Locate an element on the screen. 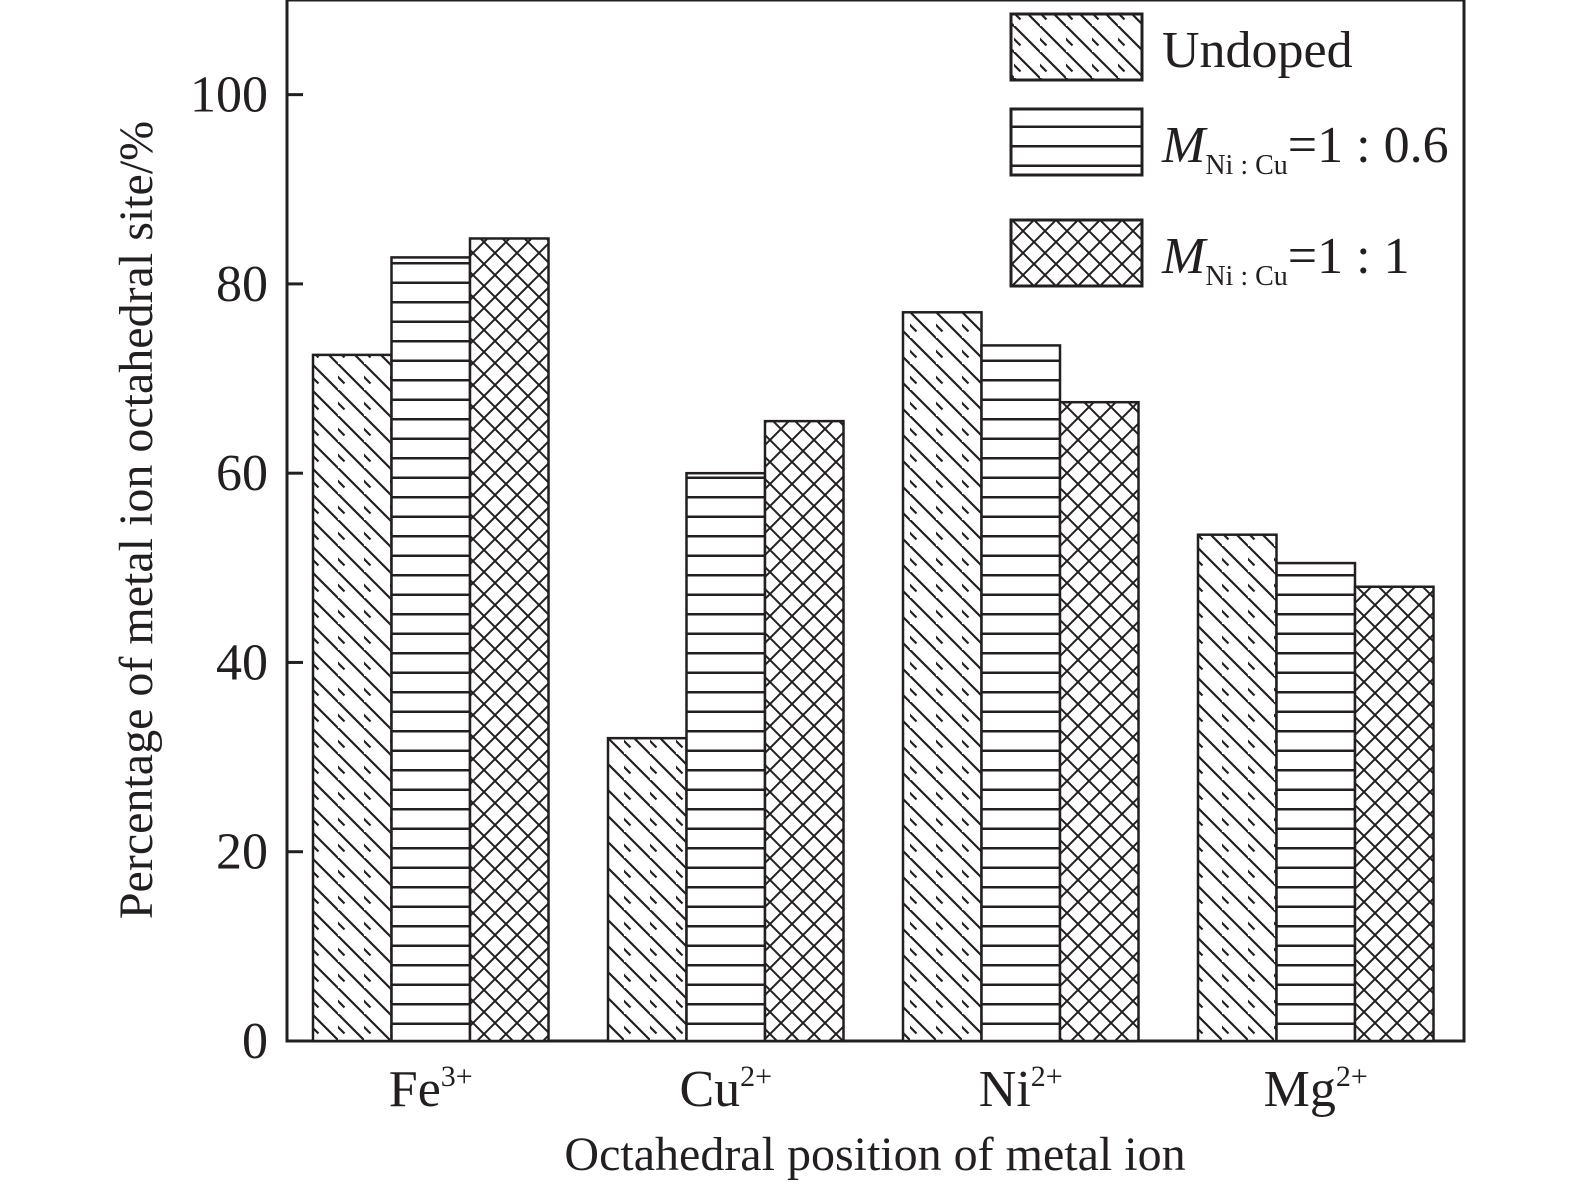 This screenshot has width=1575, height=1189. category-label: Ni2+ is located at coordinates (1021, 1089).